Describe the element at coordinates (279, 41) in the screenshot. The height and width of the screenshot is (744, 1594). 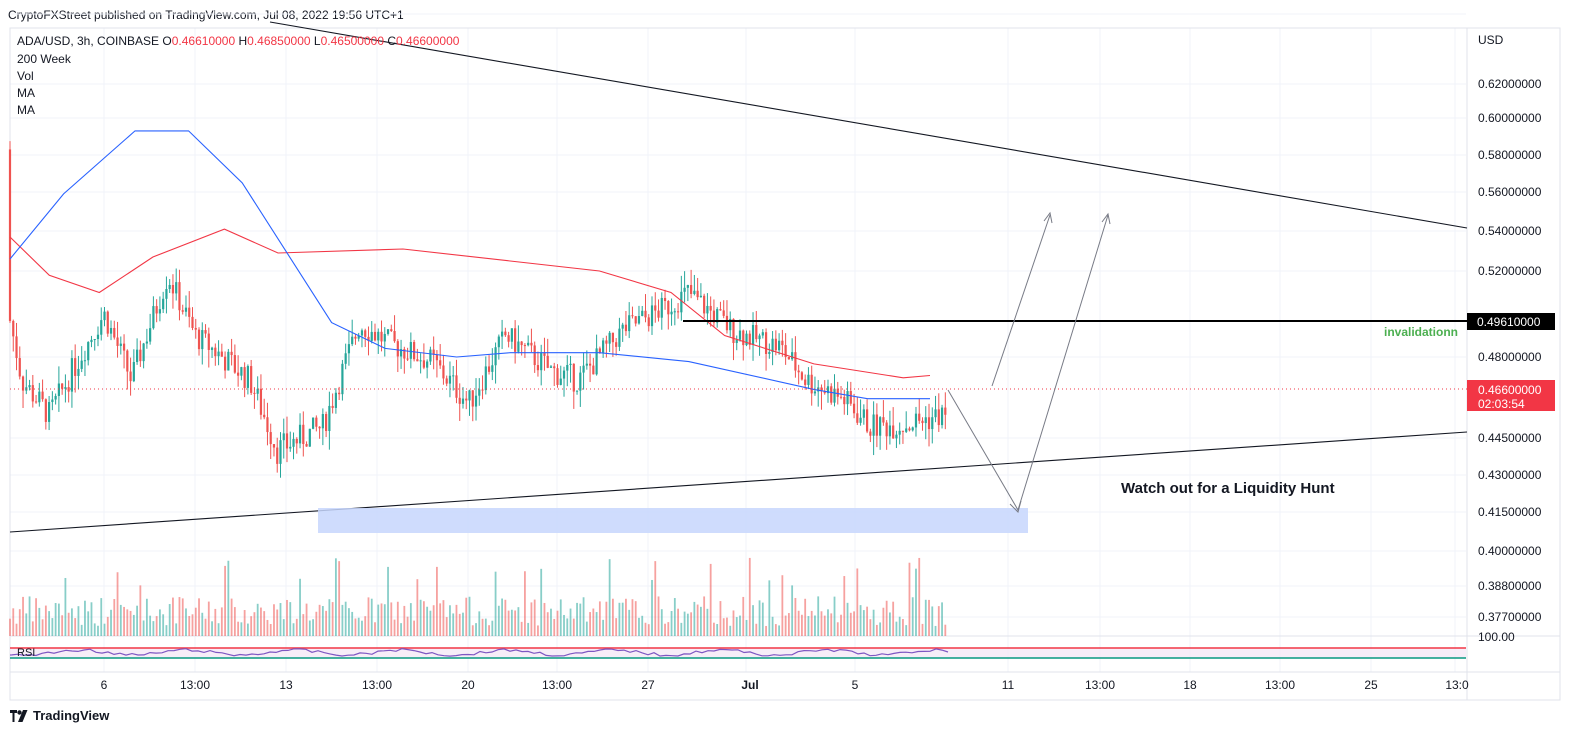
I see `high-value: 0.46850000` at that location.